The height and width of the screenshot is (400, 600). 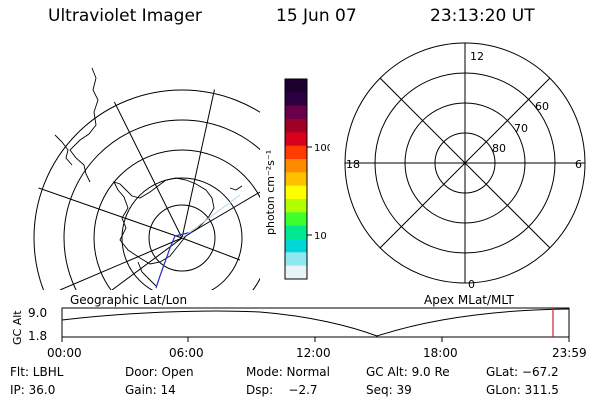 What do you see at coordinates (389, 390) in the screenshot?
I see `seq-info: Seq: 39` at bounding box center [389, 390].